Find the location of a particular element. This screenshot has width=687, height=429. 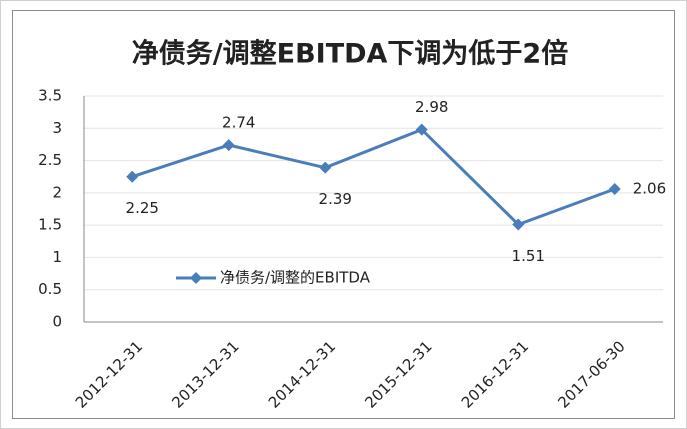

y-tick-label: 3.5 is located at coordinates (50, 96).